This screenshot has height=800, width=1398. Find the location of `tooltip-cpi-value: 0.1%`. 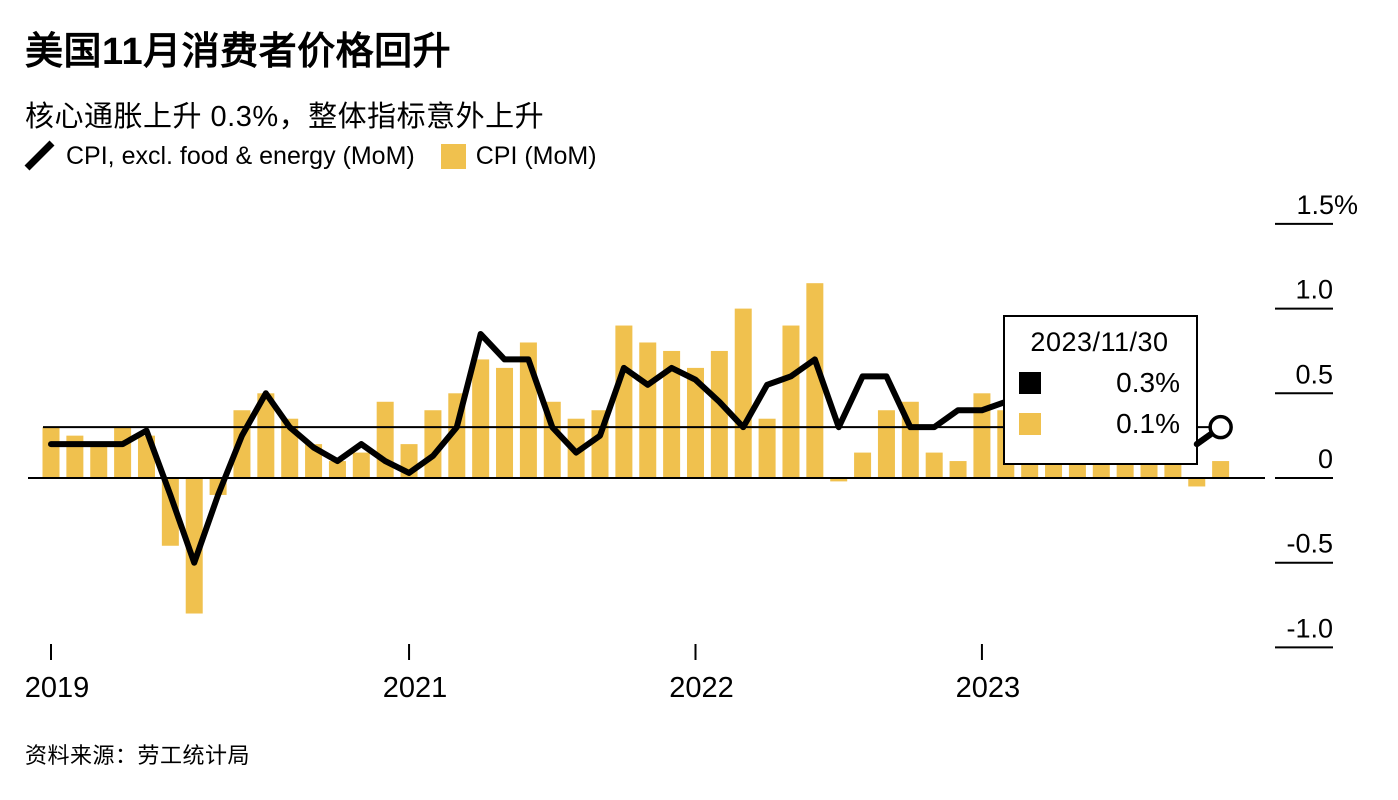

tooltip-cpi-value: 0.1% is located at coordinates (1148, 423).